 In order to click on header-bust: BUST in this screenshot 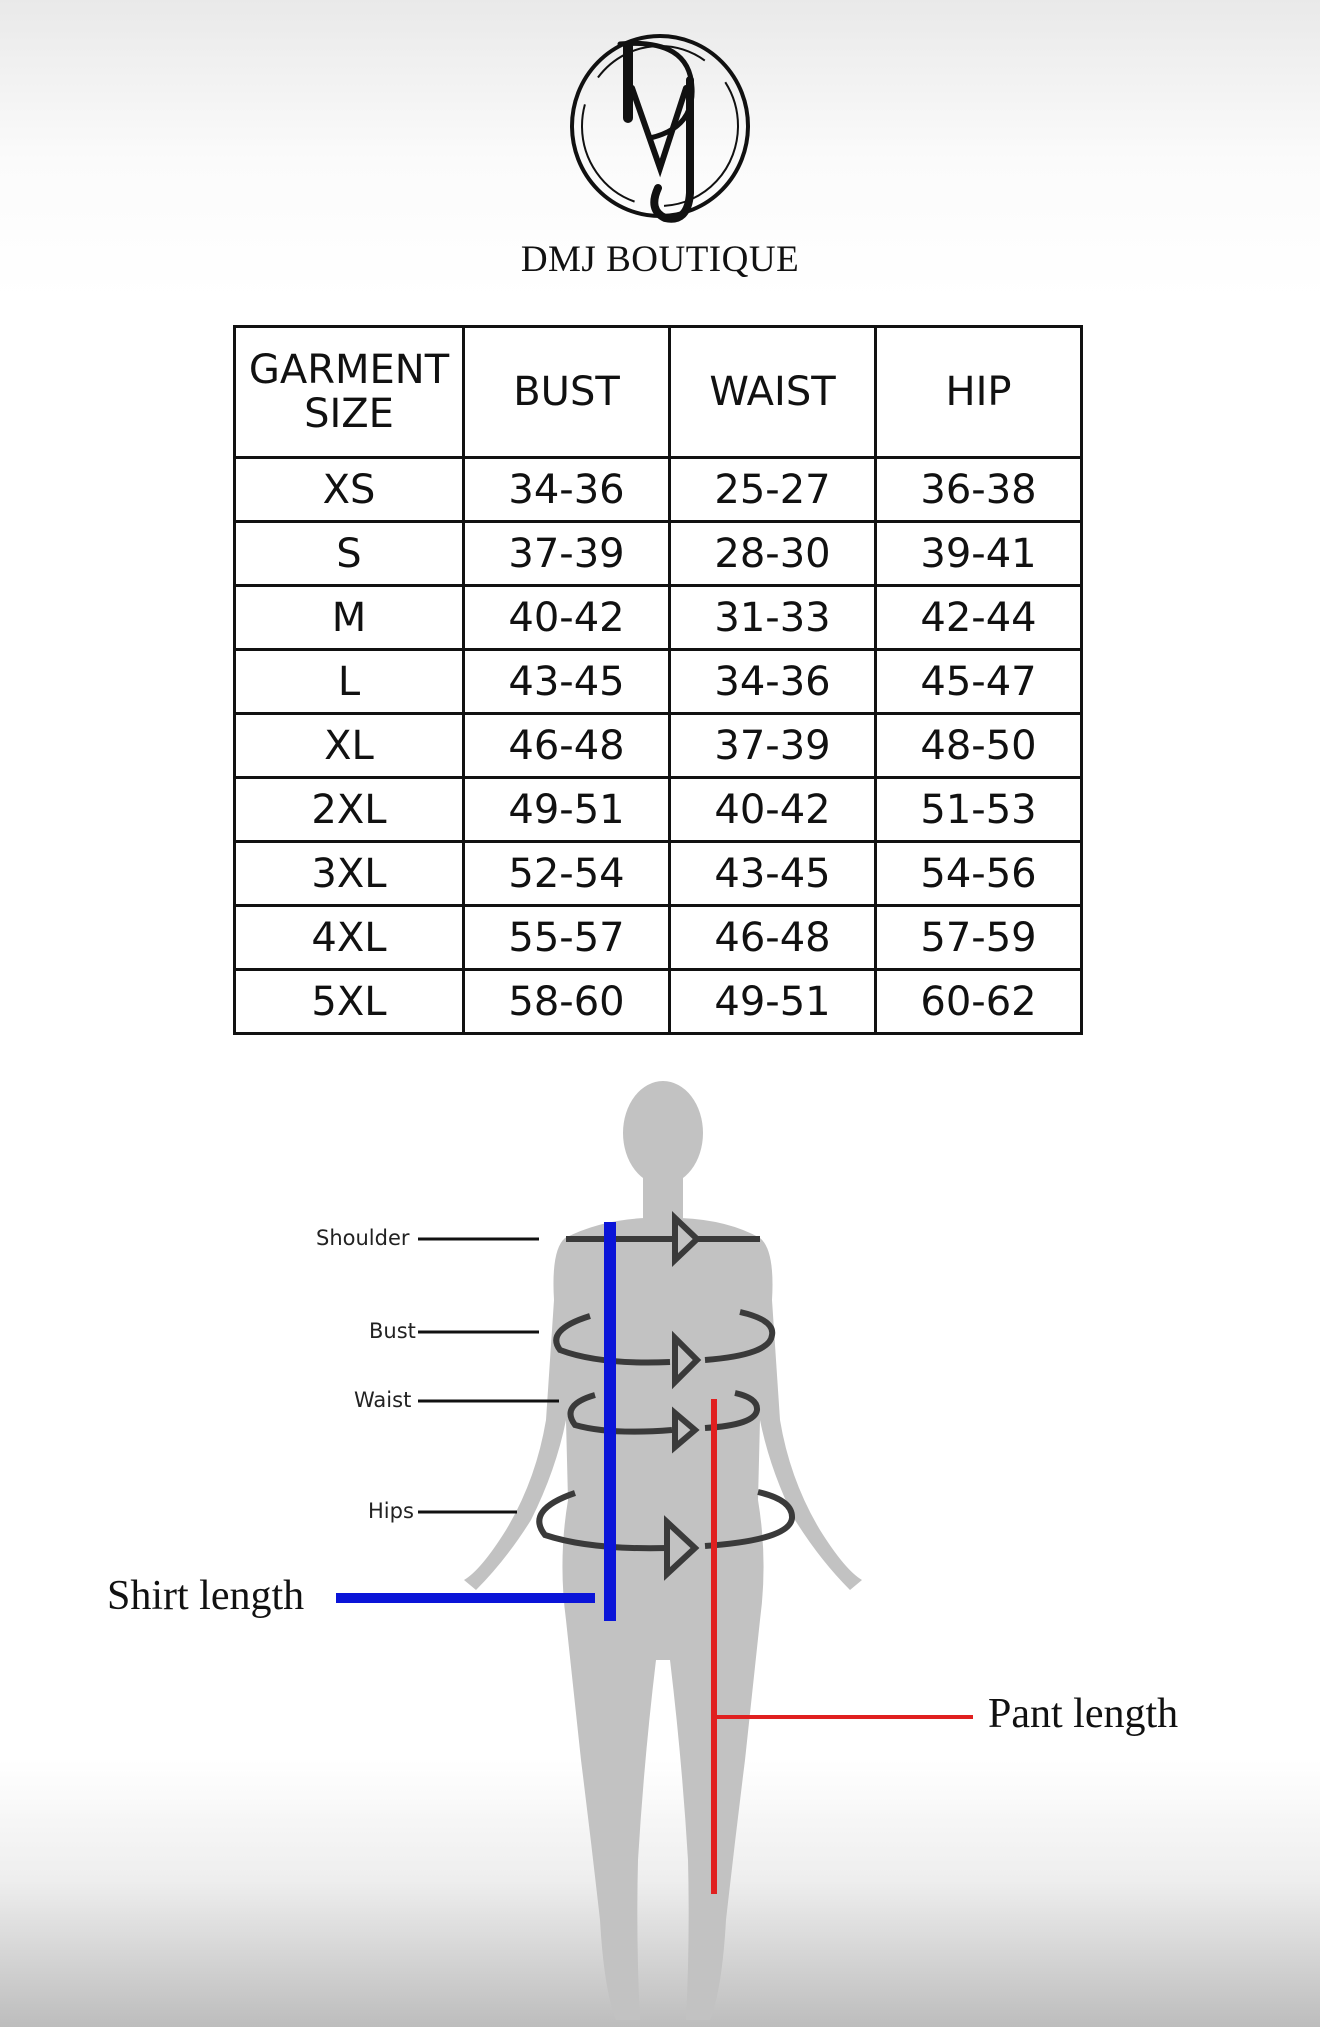, I will do `click(566, 392)`.